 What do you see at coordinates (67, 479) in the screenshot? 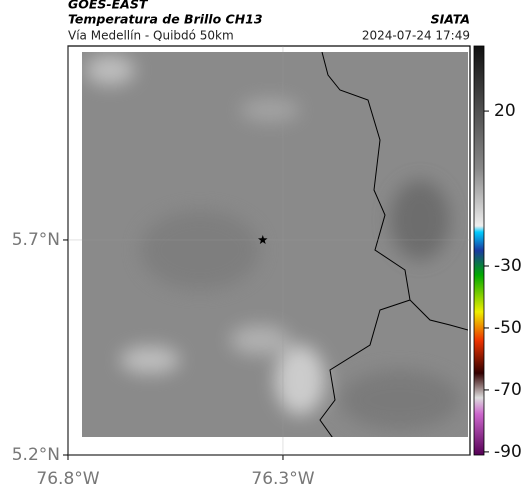
I see `x-tick-label: 76.8°W` at bounding box center [67, 479].